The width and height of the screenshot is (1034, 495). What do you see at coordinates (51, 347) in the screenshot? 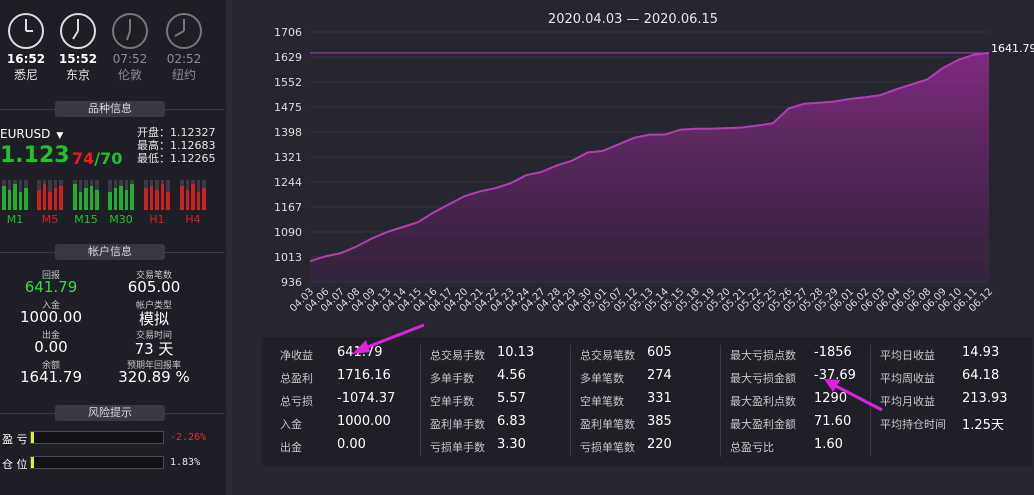
I see `withdraw-value: 0.00` at bounding box center [51, 347].